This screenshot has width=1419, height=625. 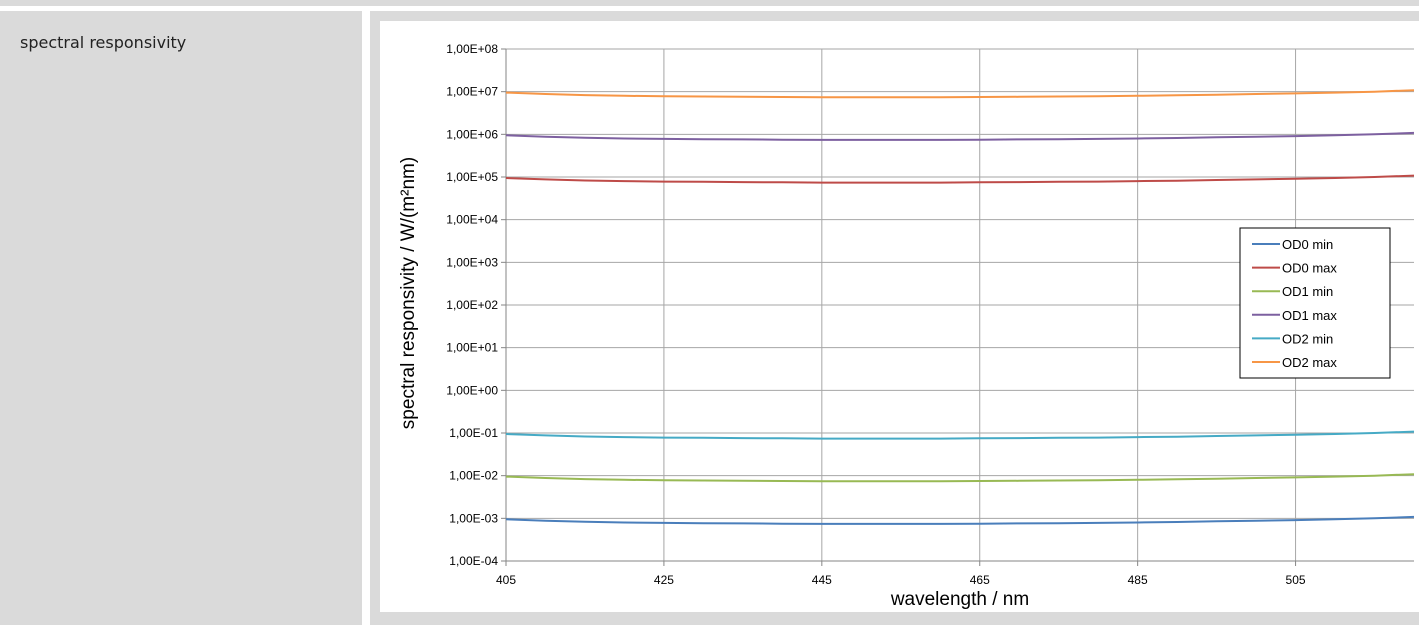 I want to click on y-tick-label: 1,00E+05, so click(x=472, y=177).